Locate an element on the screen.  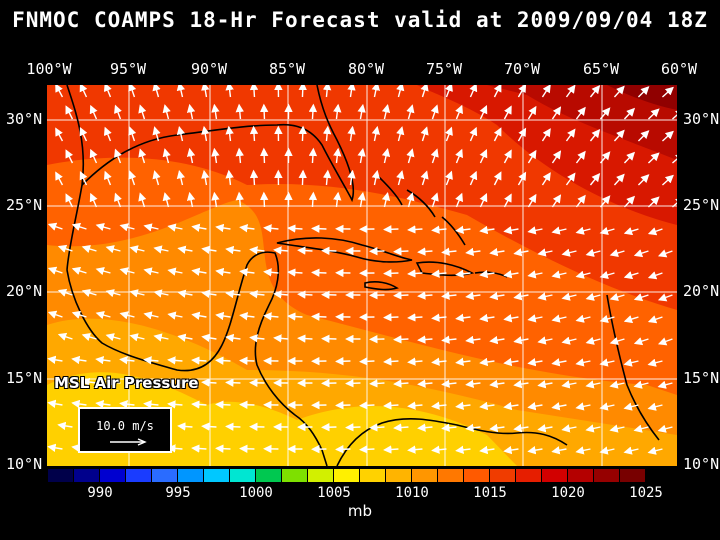
colorbar-label: 1005 is located at coordinates (334, 493).